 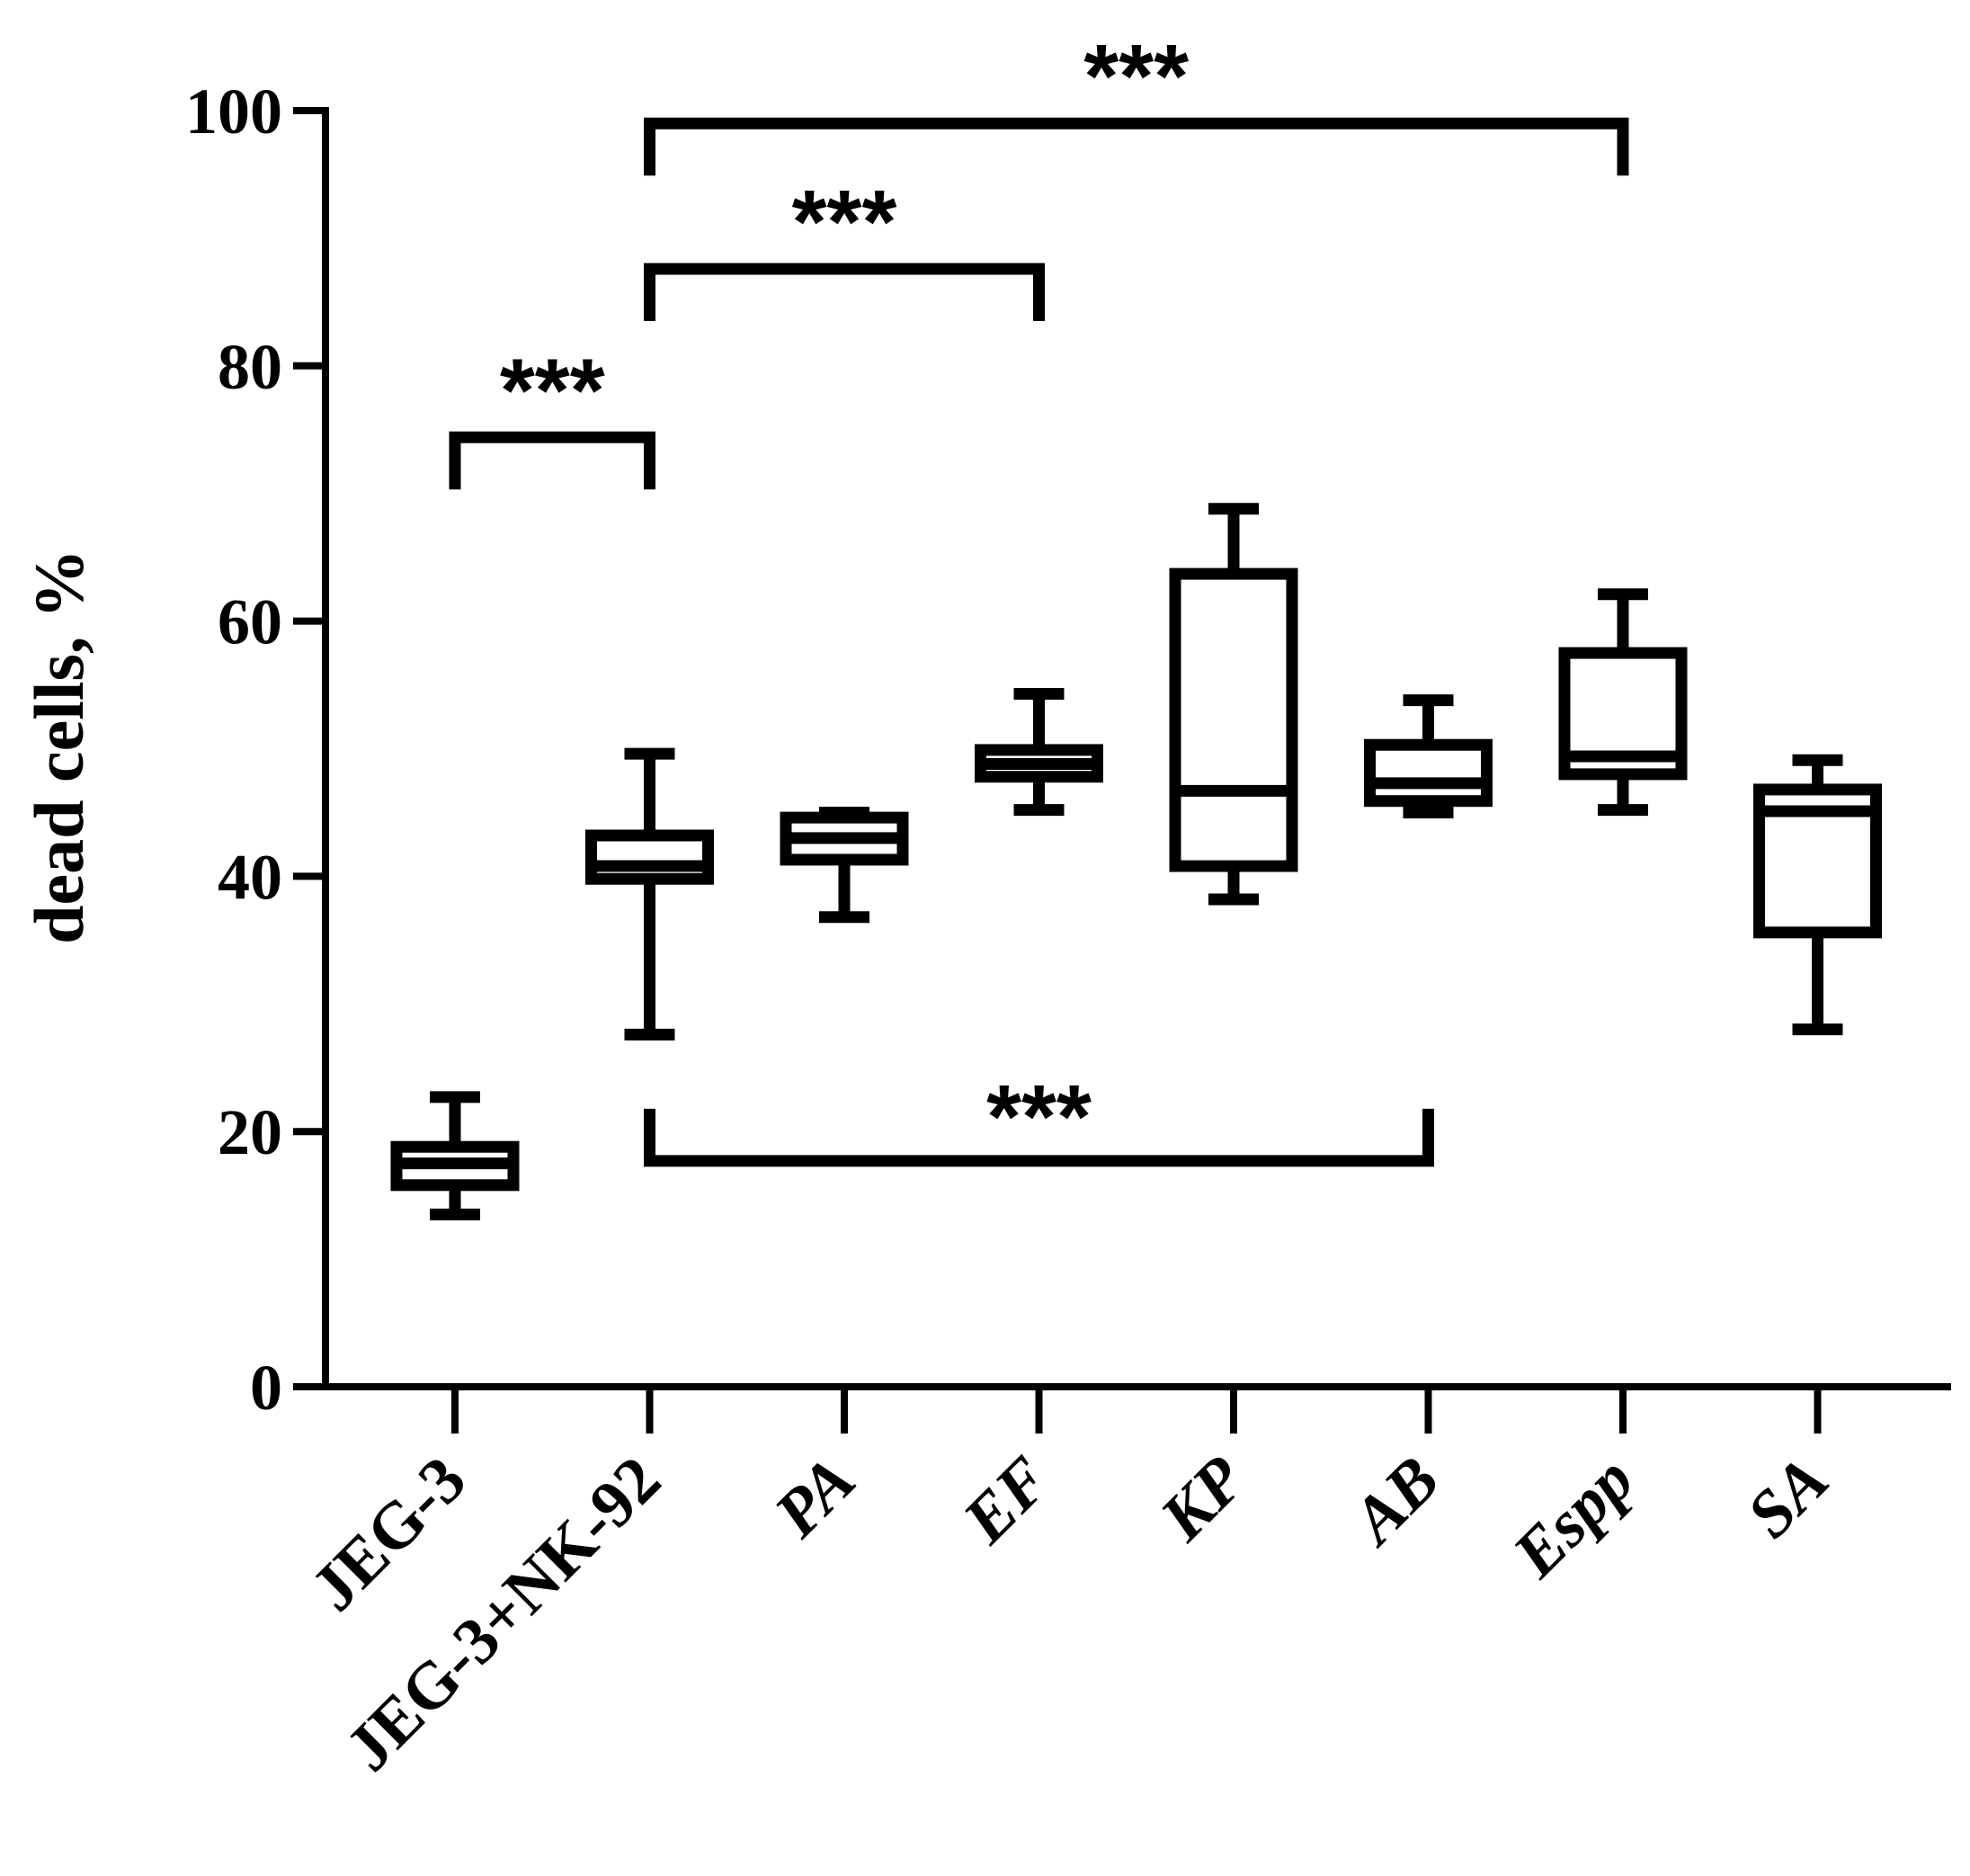 I want to click on y-tick-label: 100, so click(x=233, y=111).